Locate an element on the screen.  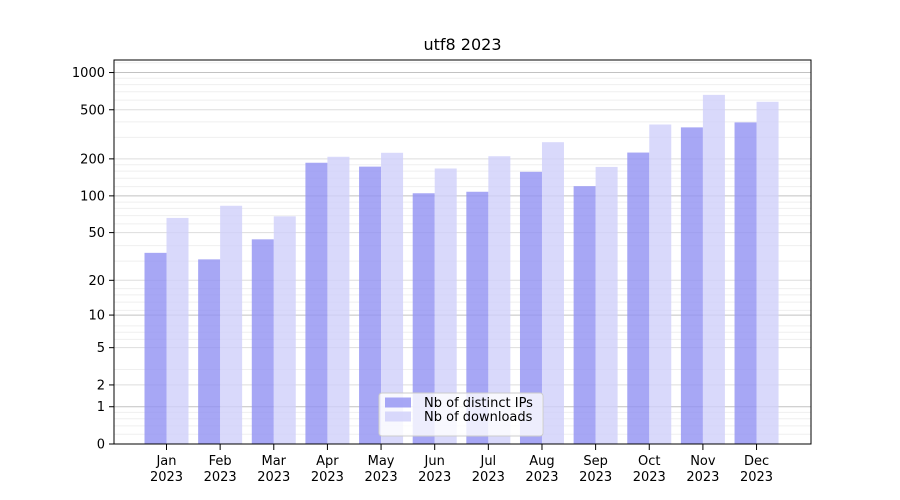
legend-swatch-downloads is located at coordinates (398, 416).